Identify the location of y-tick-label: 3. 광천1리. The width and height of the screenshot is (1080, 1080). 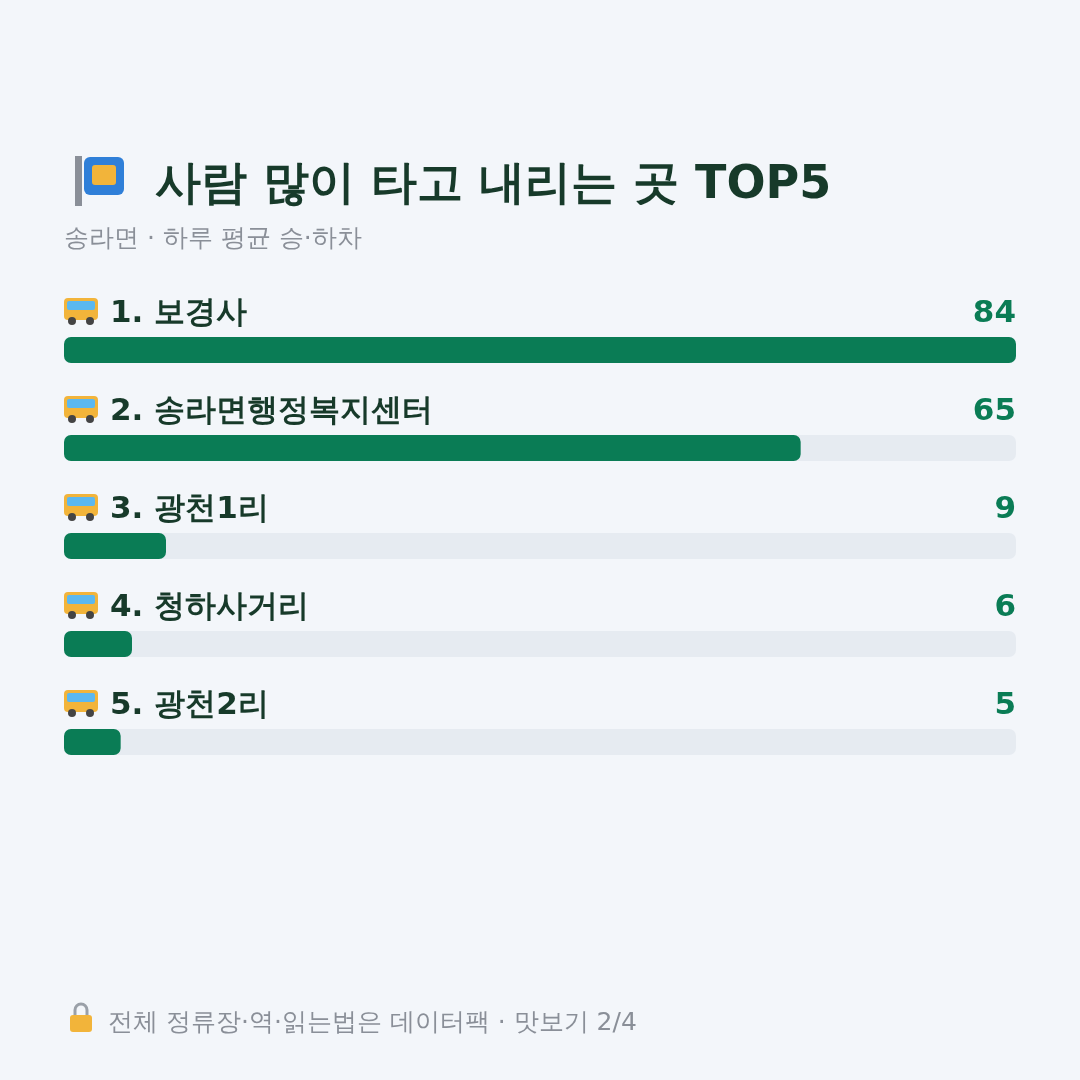
(189, 507).